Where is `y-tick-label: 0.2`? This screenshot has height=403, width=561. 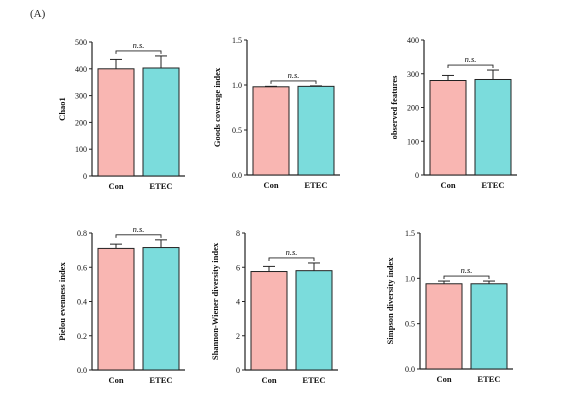 y-tick-label: 0.2 is located at coordinates (82, 336).